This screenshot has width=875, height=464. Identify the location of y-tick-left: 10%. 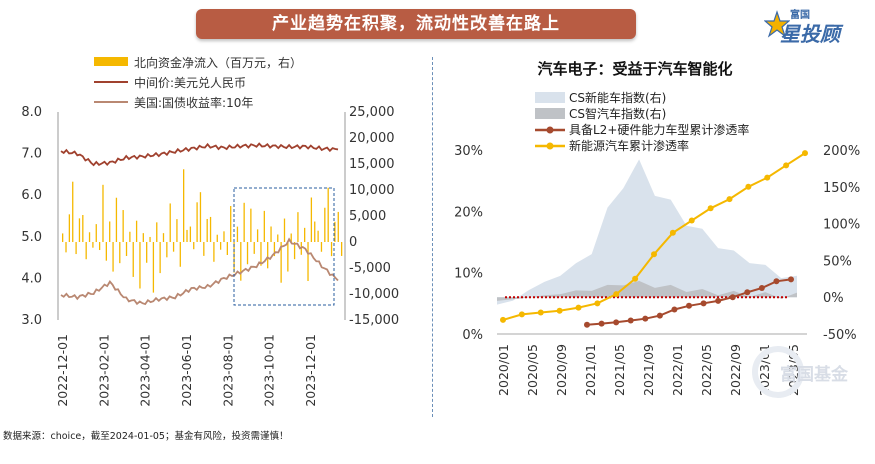
(468, 274).